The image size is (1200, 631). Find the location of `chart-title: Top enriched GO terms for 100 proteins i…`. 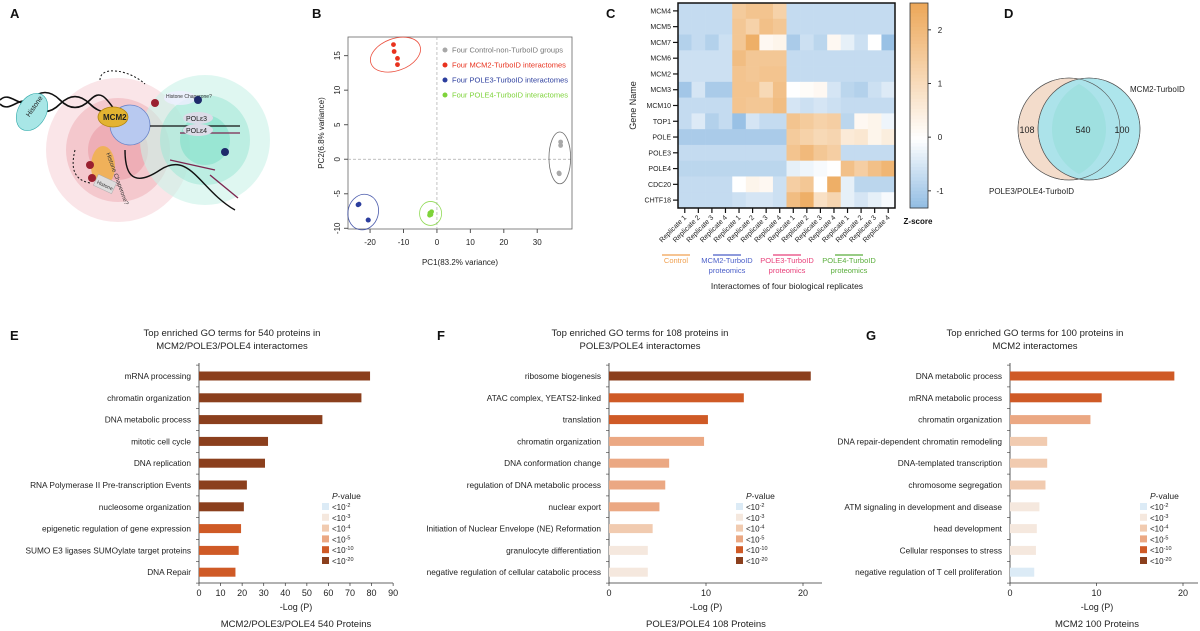

chart-title: Top enriched GO terms for 100 proteins i… is located at coordinates (1035, 333).